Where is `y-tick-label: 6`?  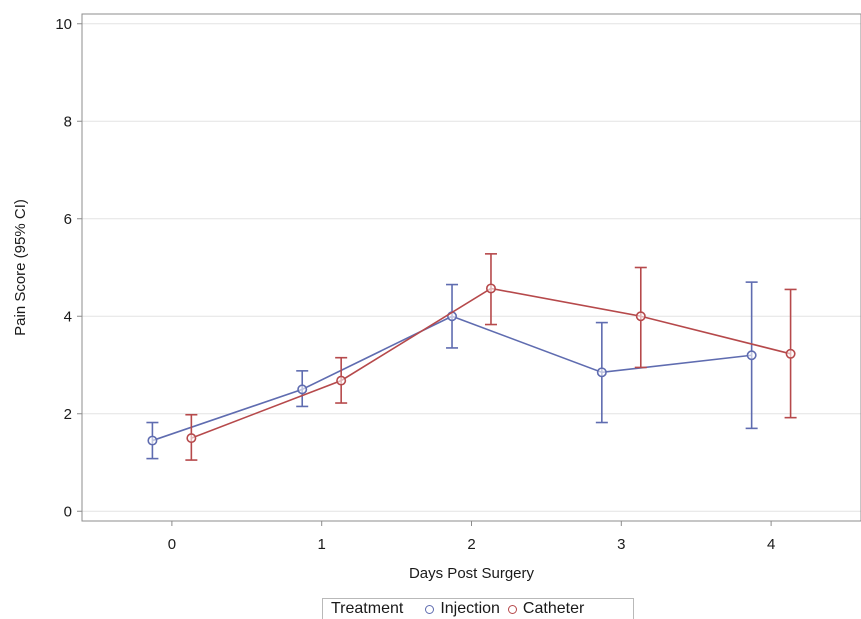 y-tick-label: 6 is located at coordinates (68, 219).